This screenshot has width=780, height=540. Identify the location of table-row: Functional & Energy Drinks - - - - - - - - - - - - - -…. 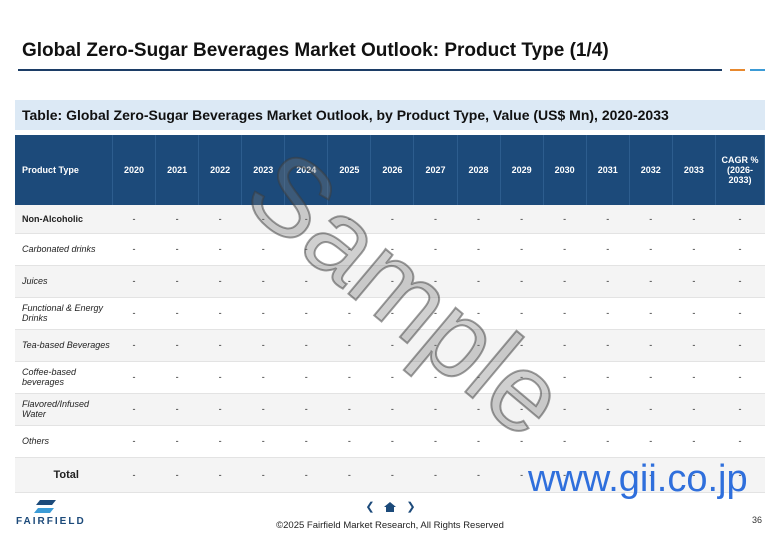
(390, 313).